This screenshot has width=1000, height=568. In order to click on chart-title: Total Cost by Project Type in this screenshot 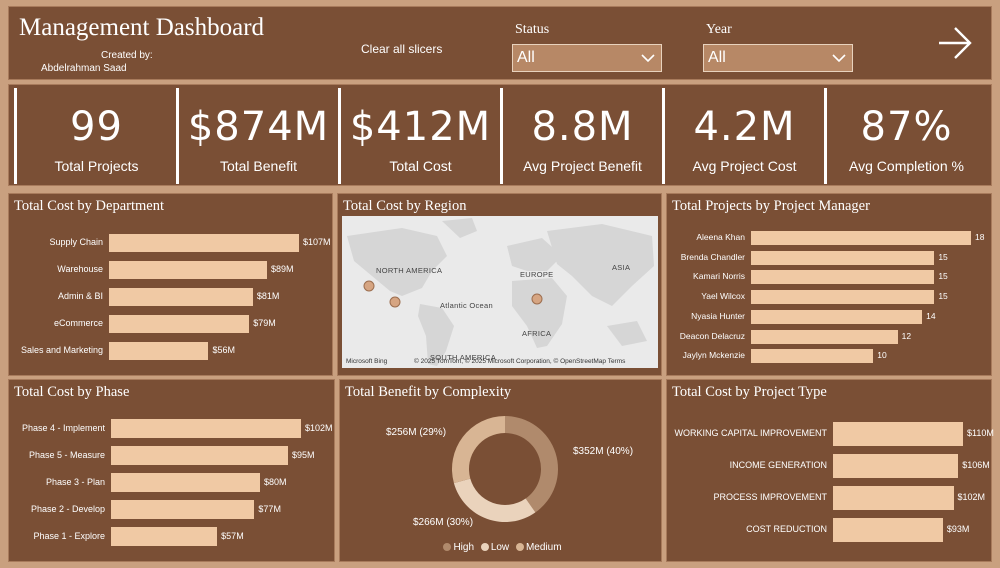, I will do `click(749, 392)`.